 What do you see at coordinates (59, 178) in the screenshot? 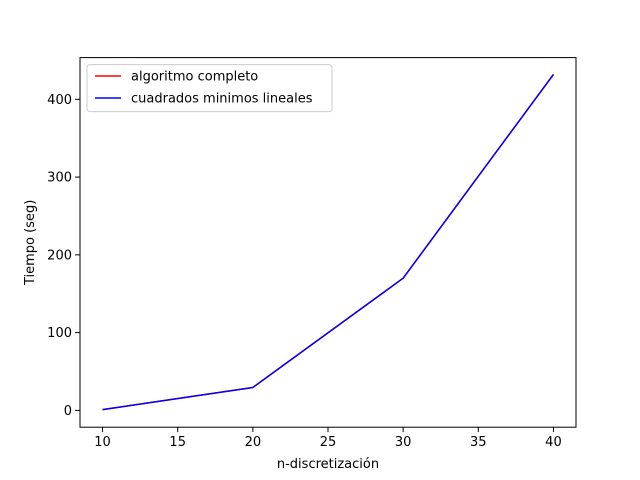
I see `y-tick-label: 300` at bounding box center [59, 178].